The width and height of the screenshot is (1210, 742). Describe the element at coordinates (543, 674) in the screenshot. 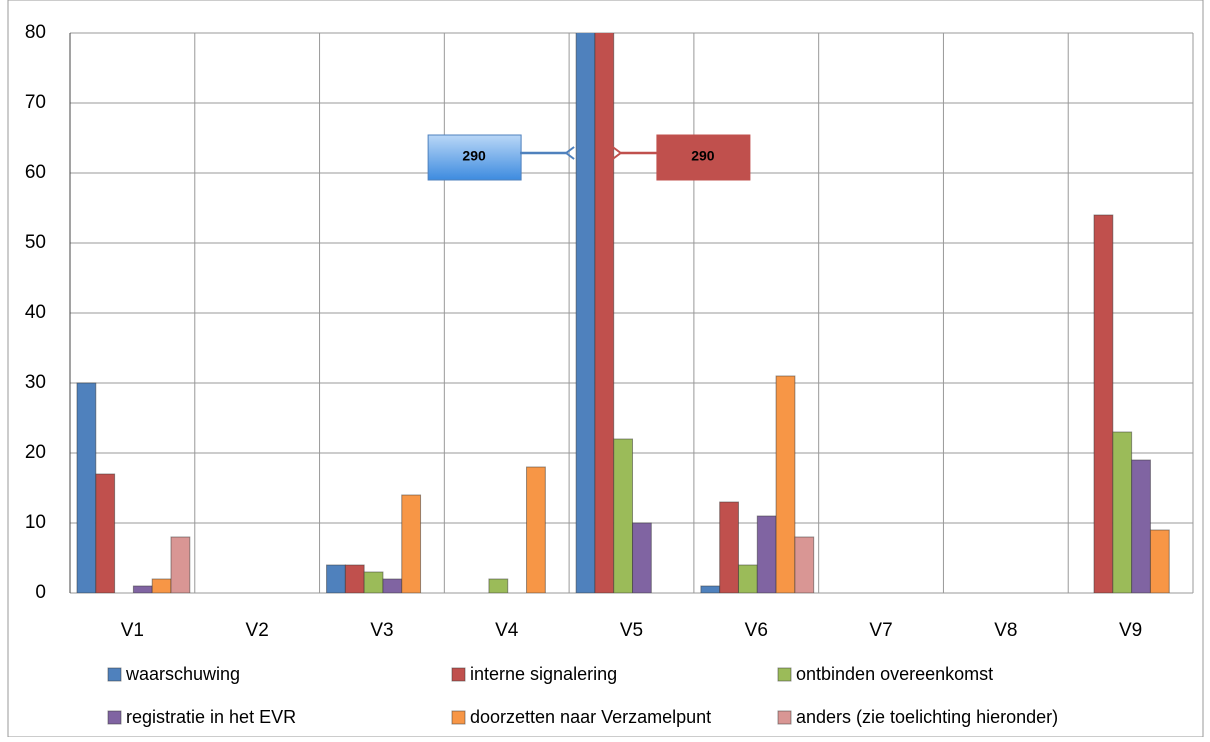

I see `legend-label: interne signalering` at that location.